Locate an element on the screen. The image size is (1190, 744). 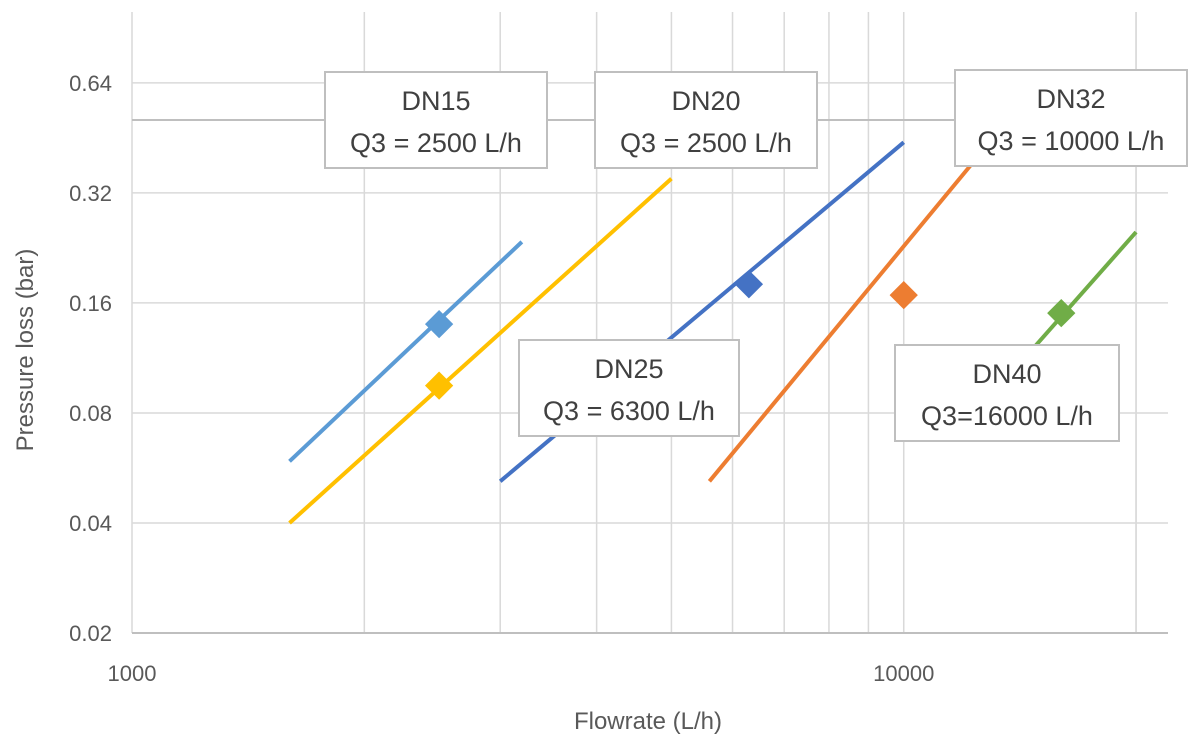
marker-dn25 is located at coordinates (749, 284).